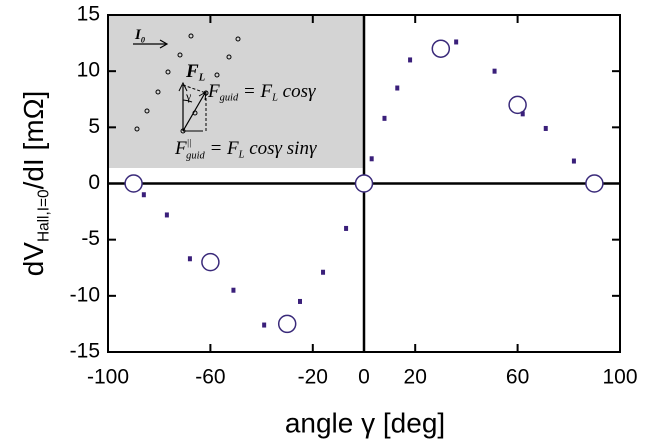 The height and width of the screenshot is (445, 648). I want to click on x-tick-label: -20, so click(313, 377).